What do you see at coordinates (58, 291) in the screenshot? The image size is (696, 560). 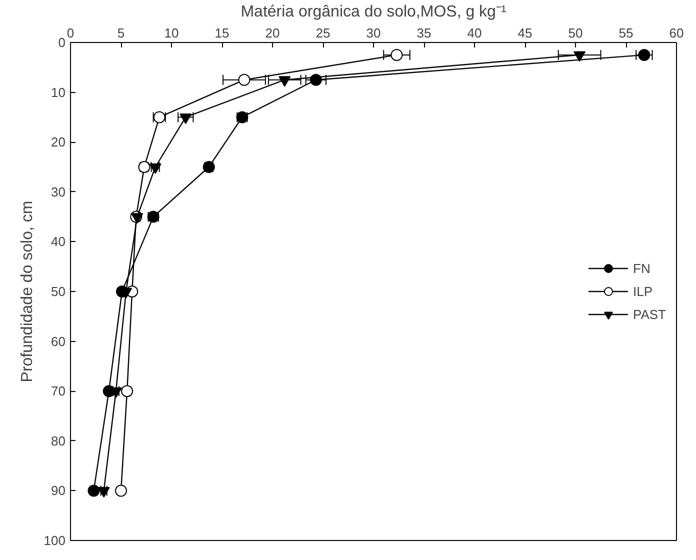 I see `y-tick-label: 50` at bounding box center [58, 291].